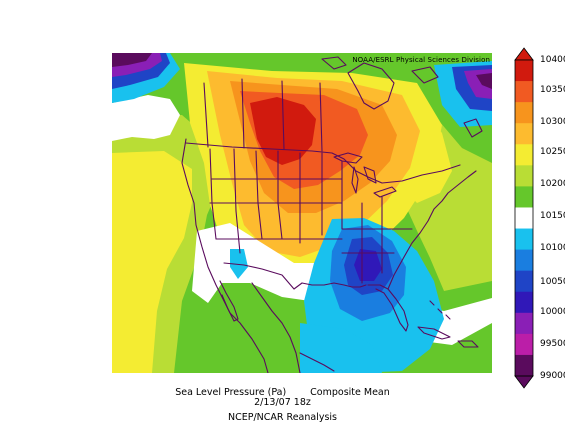  I want to click on lake-superior-outline, so click(348, 158).